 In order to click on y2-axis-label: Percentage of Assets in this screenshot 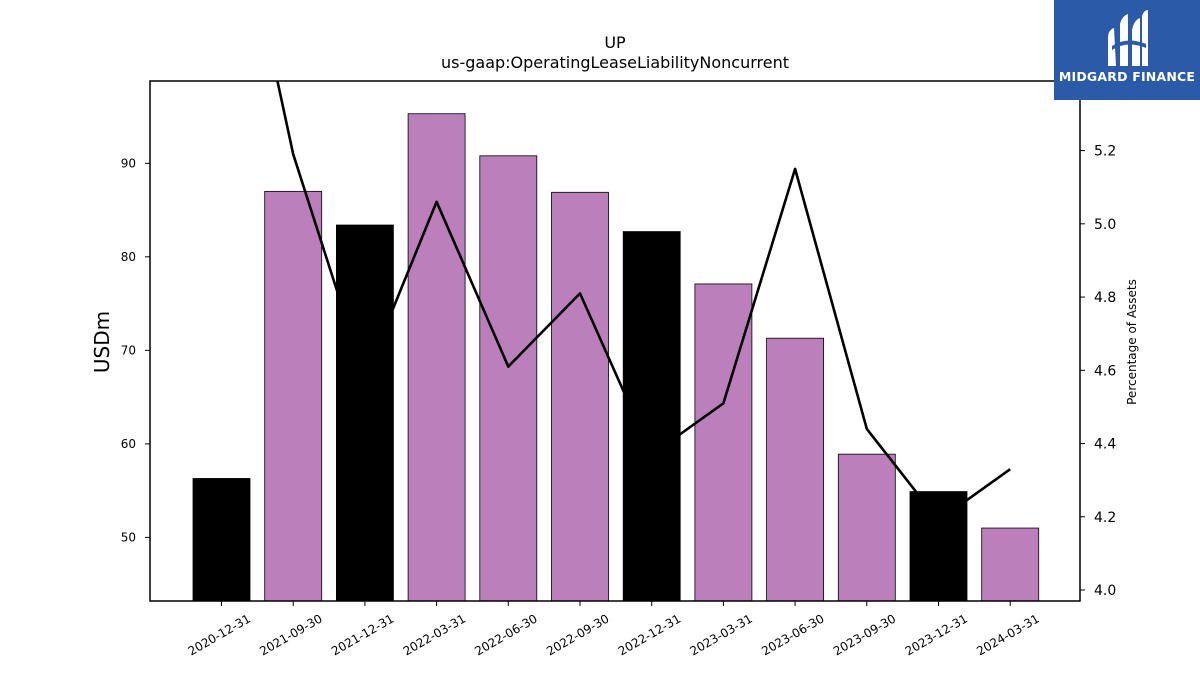, I will do `click(1132, 342)`.